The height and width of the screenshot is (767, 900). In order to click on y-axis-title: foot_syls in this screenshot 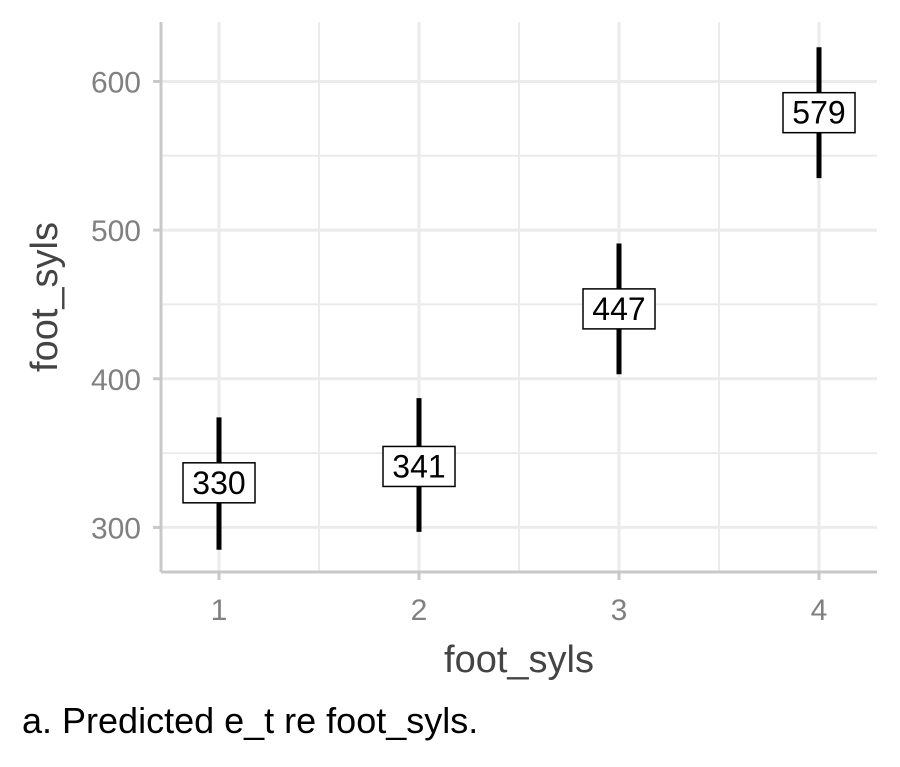, I will do `click(45, 297)`.